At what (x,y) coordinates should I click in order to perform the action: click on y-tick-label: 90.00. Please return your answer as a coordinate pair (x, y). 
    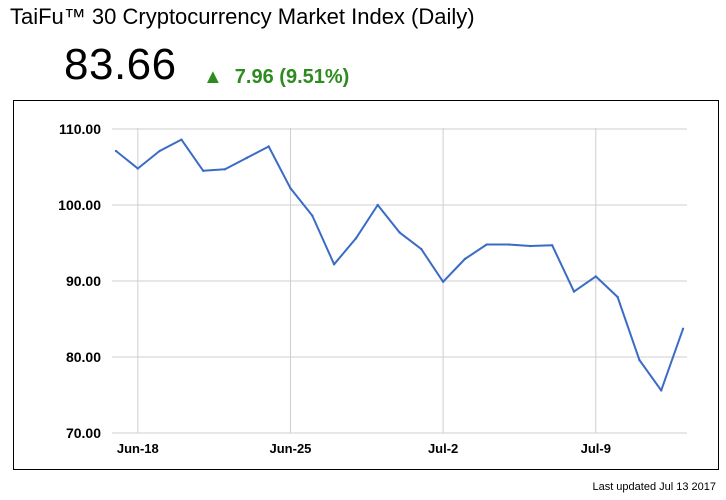
    Looking at the image, I should click on (83, 281).